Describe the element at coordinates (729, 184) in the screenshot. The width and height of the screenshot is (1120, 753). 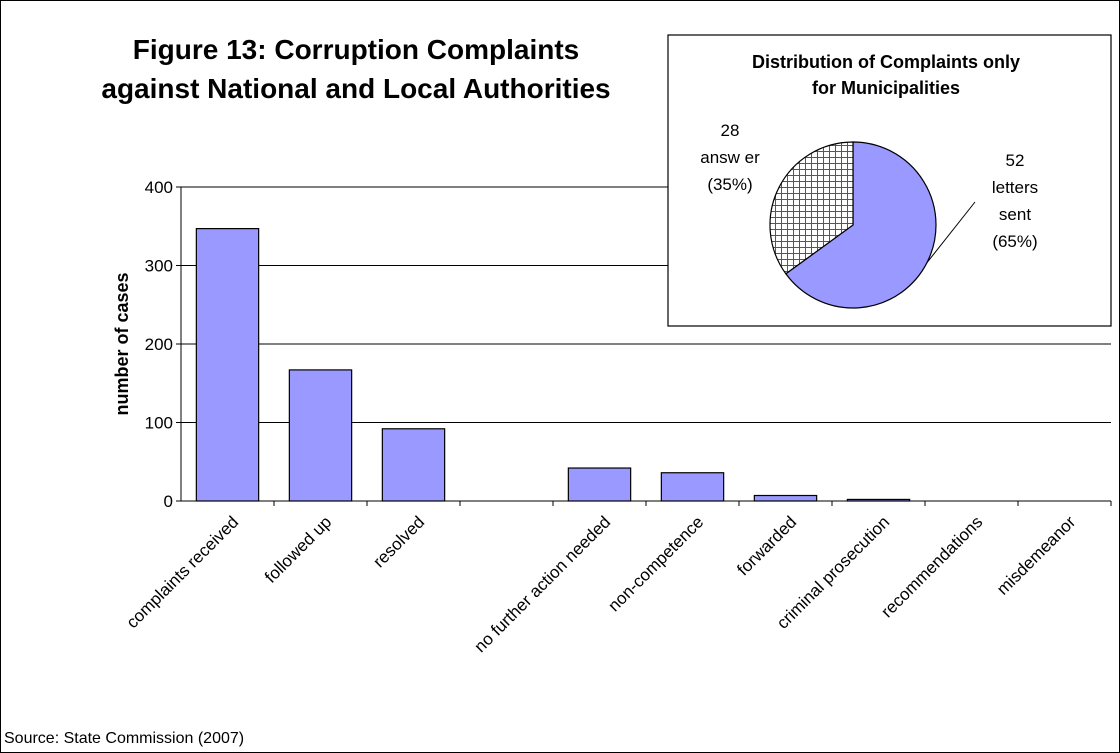
I see `pie-slice-label: (35%)` at that location.